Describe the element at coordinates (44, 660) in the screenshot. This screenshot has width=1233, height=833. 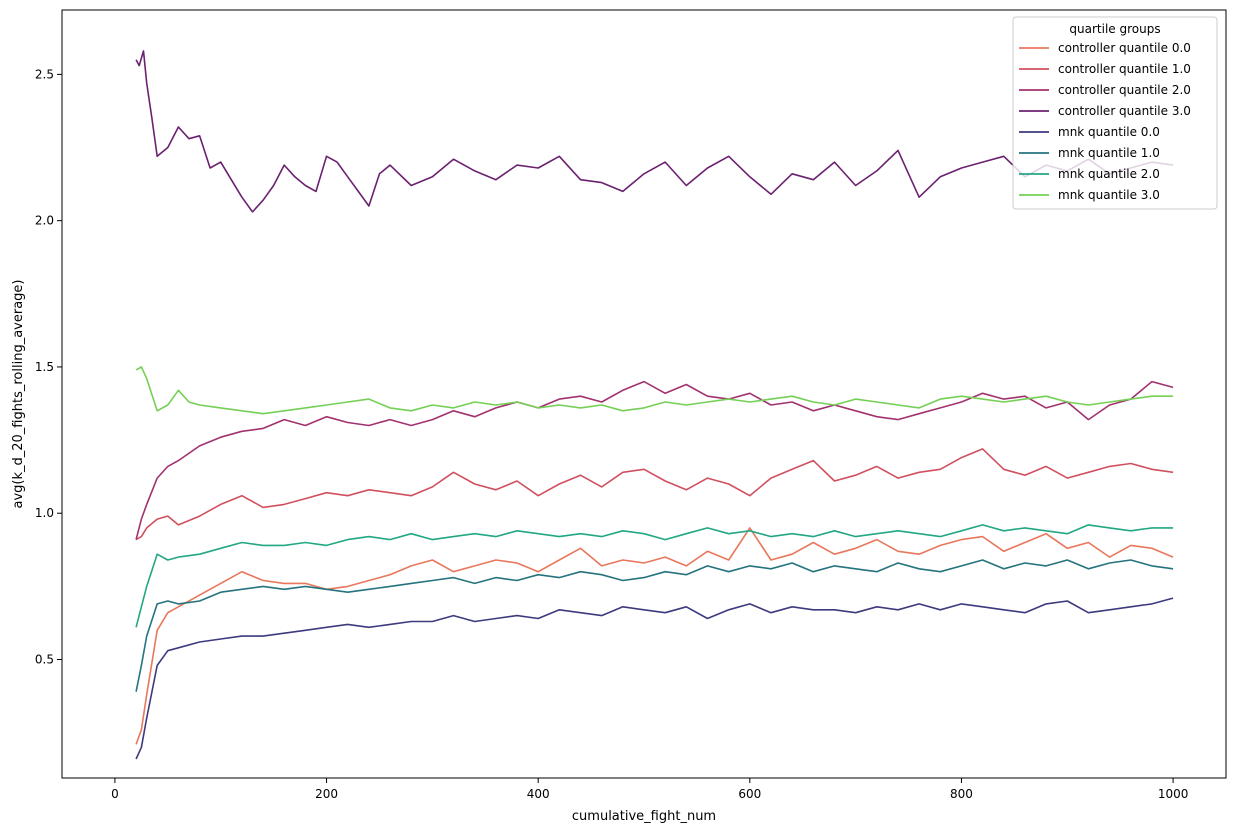
I see `y-tick-label: 0.5` at that location.